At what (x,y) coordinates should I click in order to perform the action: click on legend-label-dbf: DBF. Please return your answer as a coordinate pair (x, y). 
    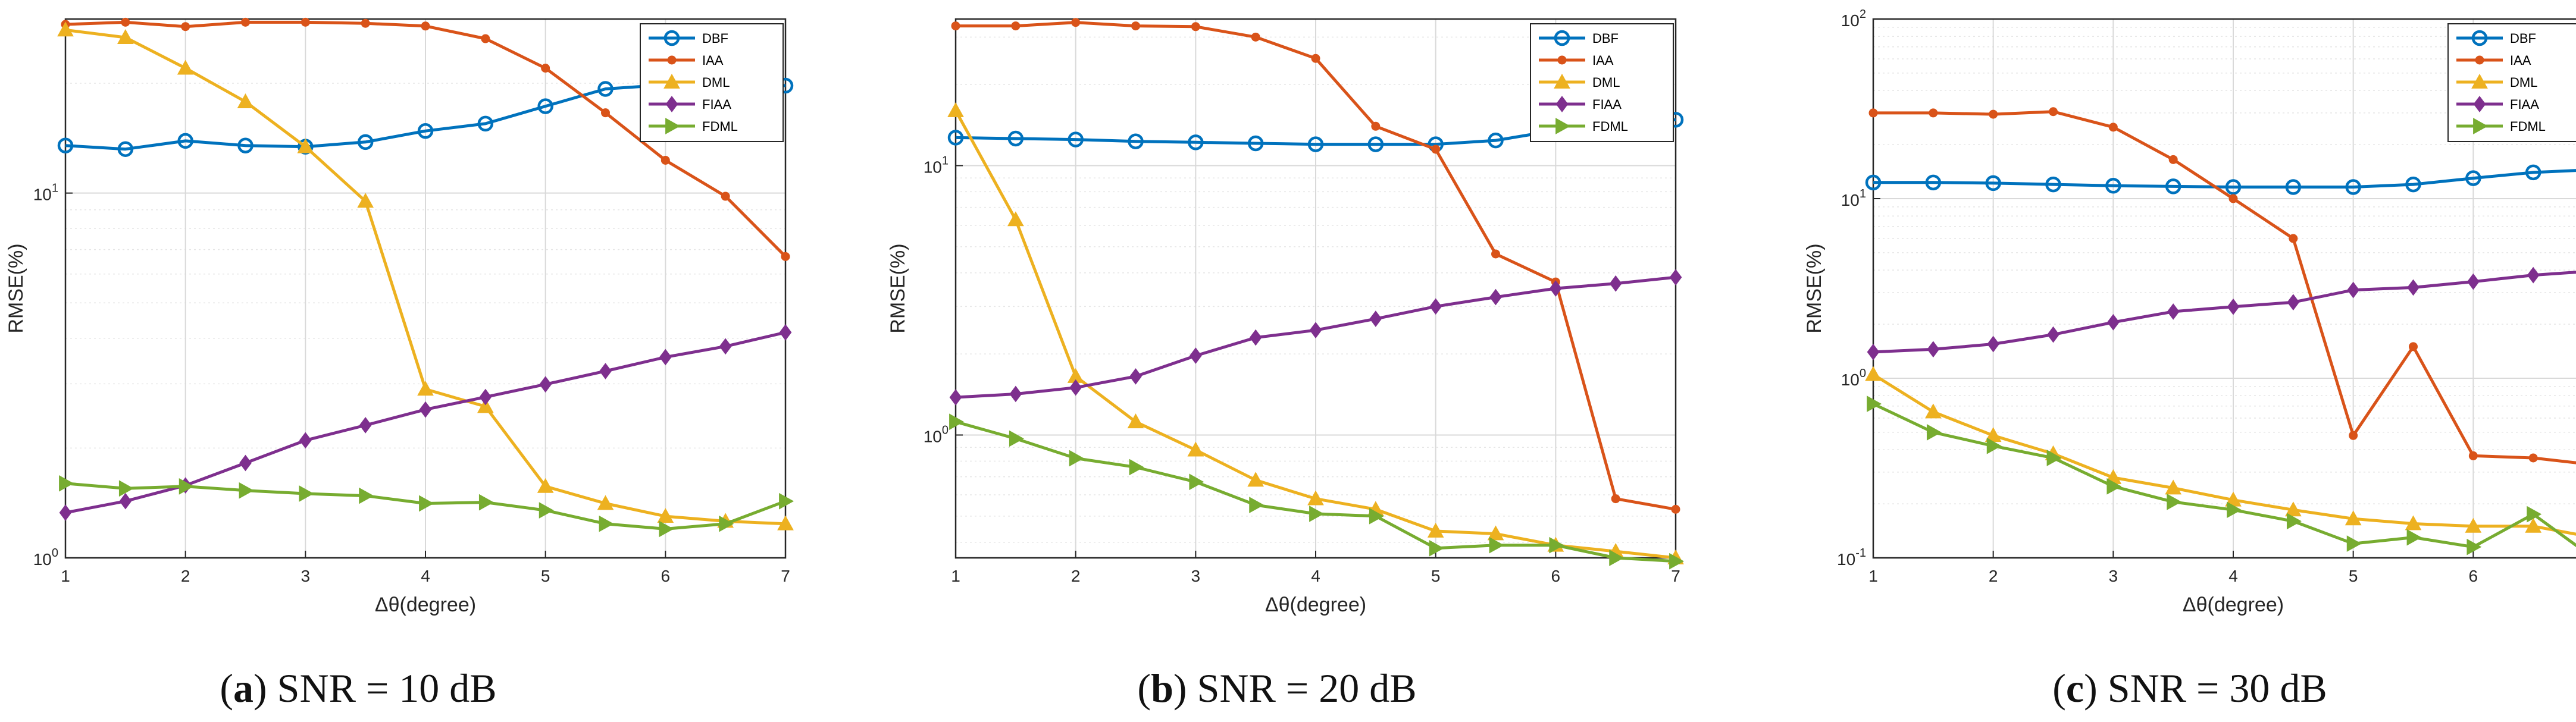
    Looking at the image, I should click on (2523, 38).